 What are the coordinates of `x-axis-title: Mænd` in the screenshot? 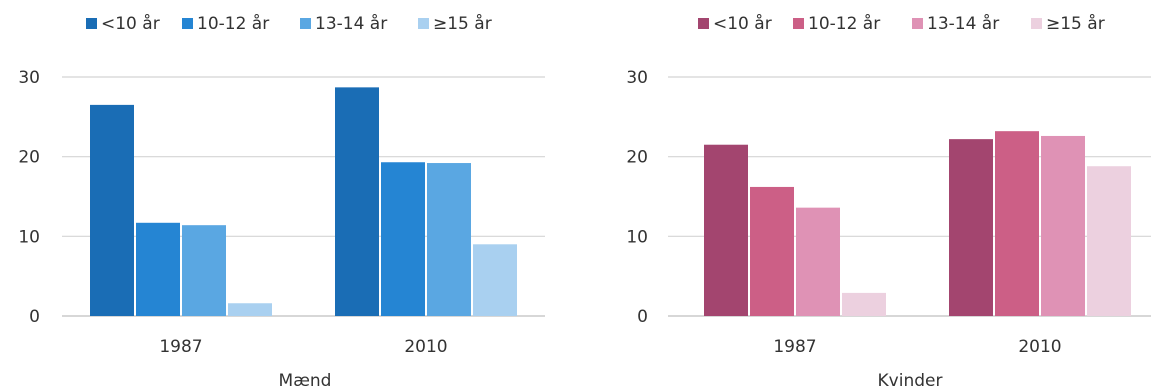 It's located at (305, 381).